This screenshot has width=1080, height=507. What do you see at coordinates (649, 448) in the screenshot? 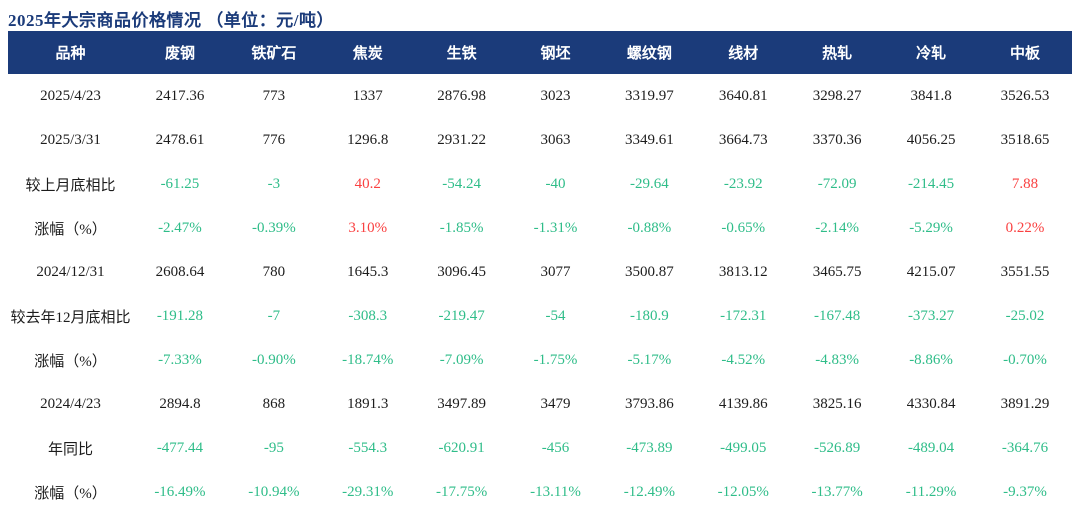
I see `value-cell: -473.89` at bounding box center [649, 448].